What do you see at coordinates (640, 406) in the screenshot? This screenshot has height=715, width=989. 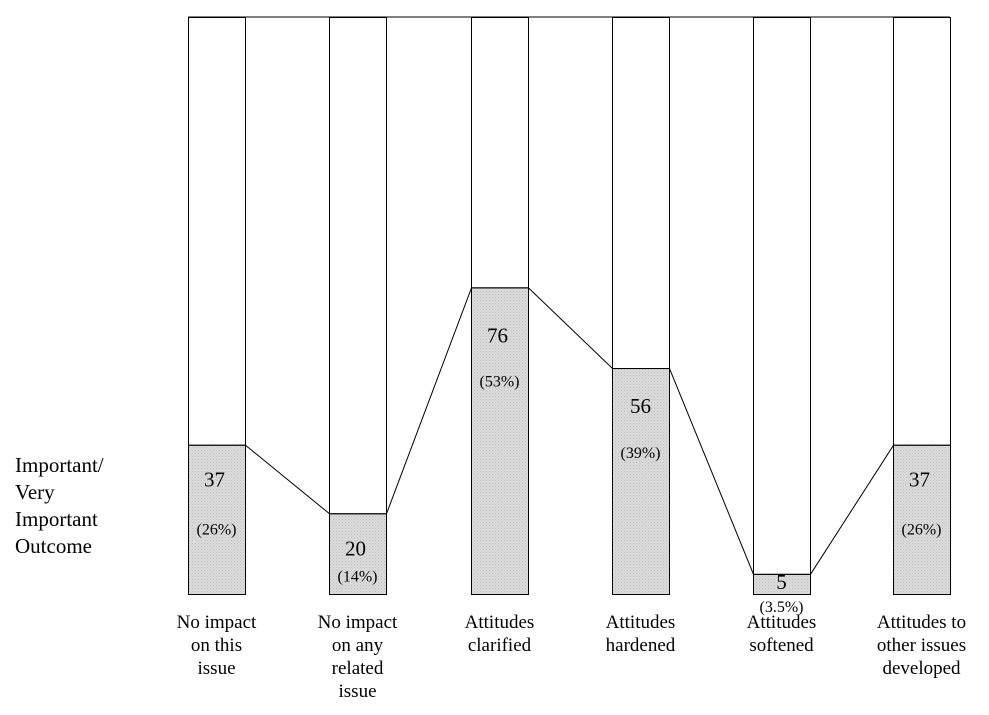 I see `bar-value-label: 56` at bounding box center [640, 406].